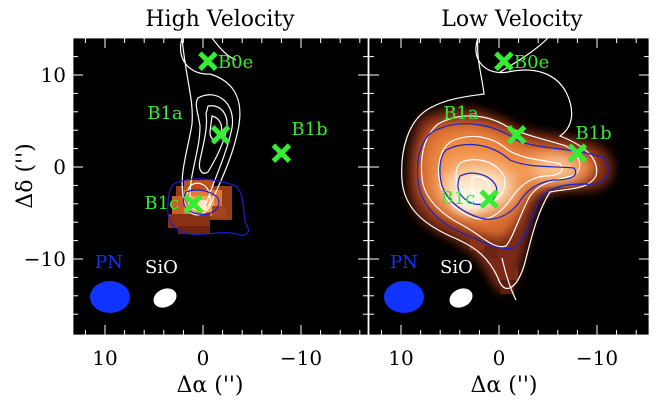  I want to click on pn-contours, so click(208, 207).